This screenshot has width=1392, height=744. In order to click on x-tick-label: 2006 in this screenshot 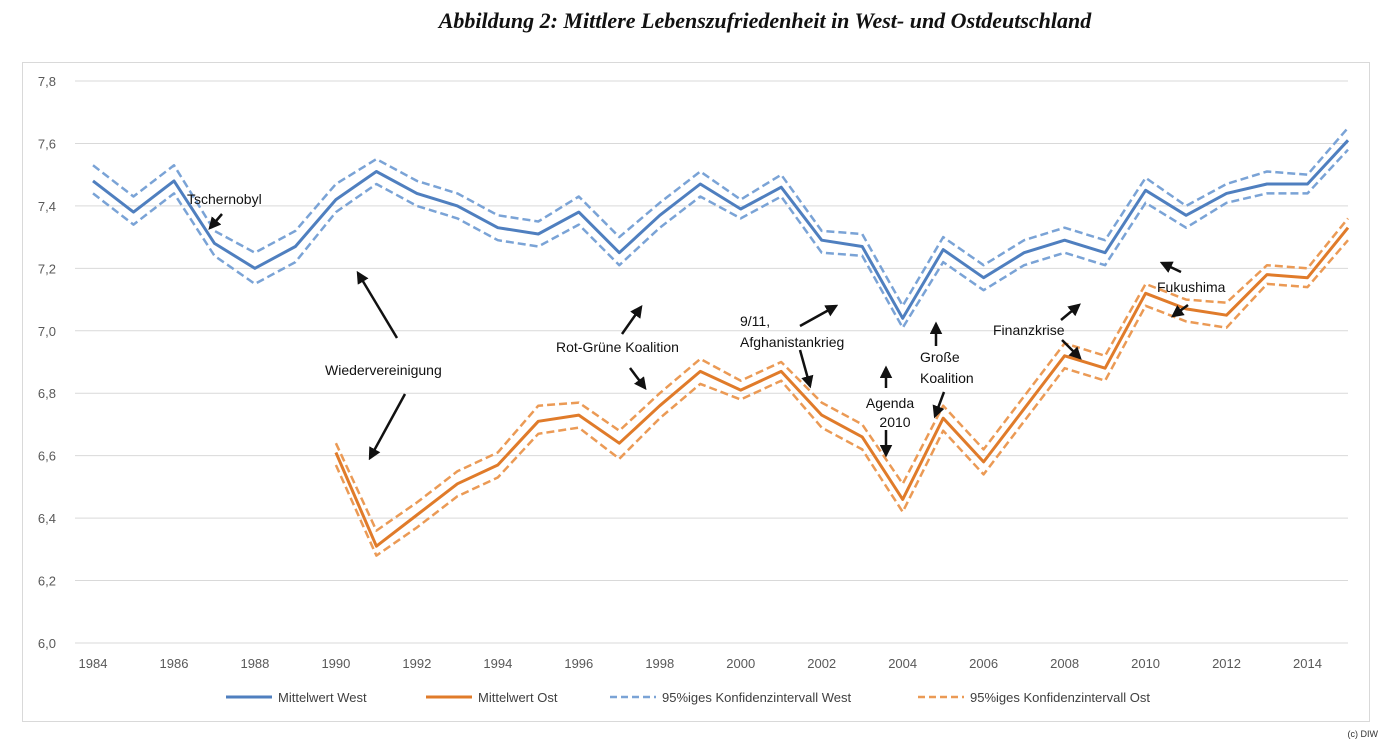, I will do `click(983, 663)`.